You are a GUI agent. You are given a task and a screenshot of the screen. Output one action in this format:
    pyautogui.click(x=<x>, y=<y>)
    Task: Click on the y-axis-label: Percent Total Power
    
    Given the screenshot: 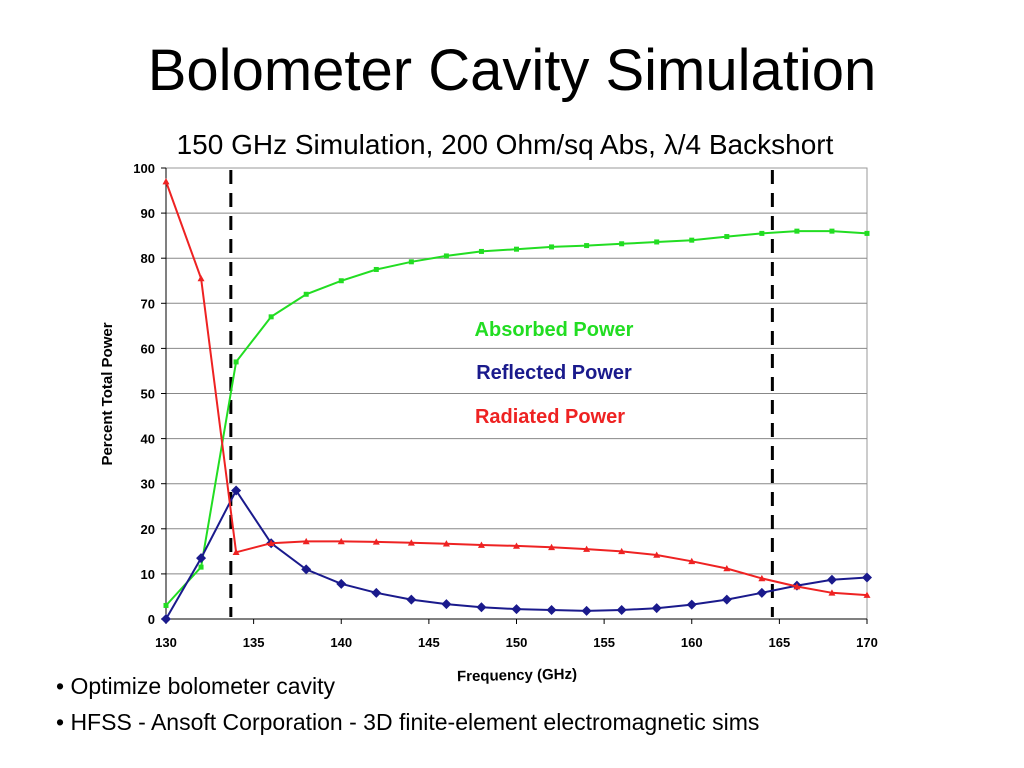 What is the action you would take?
    pyautogui.click(x=107, y=393)
    